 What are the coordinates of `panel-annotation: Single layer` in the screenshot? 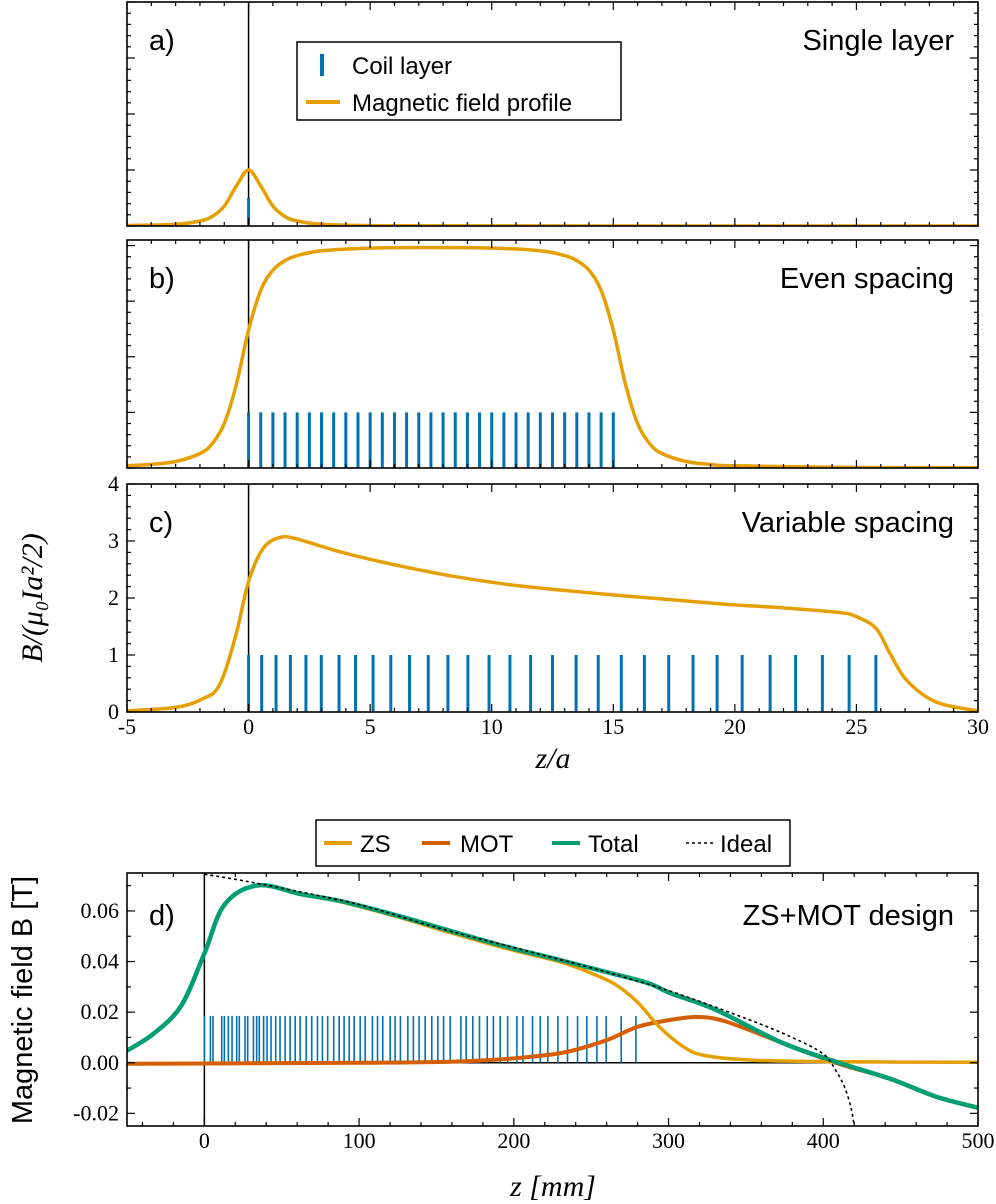 It's located at (878, 41).